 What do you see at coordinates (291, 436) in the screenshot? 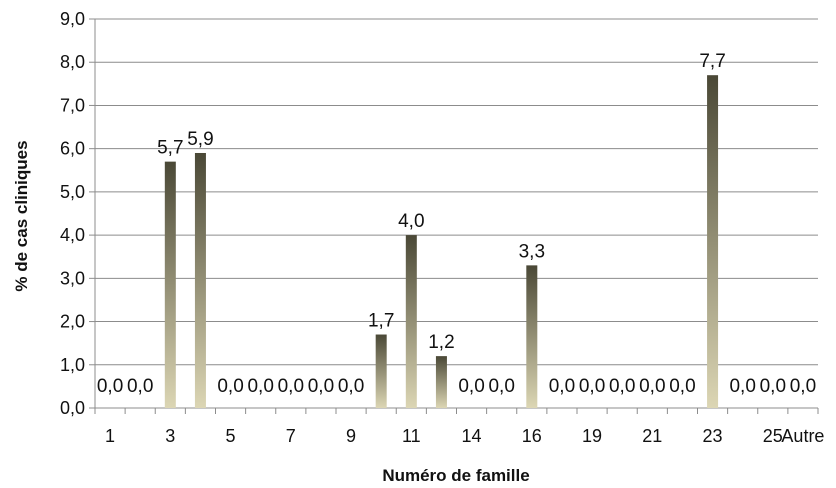
I see `x-tick-label: 7` at bounding box center [291, 436].